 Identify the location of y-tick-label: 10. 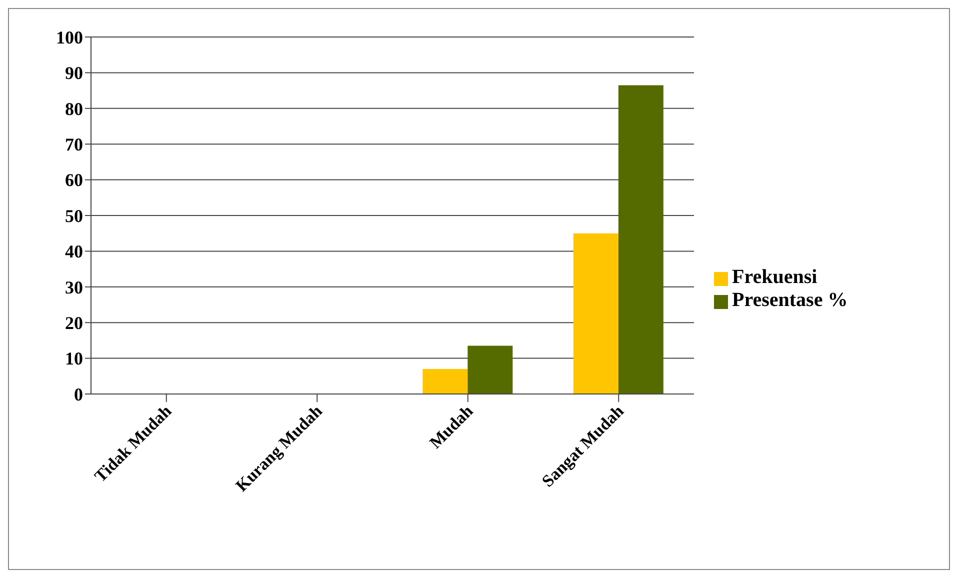
(74, 358).